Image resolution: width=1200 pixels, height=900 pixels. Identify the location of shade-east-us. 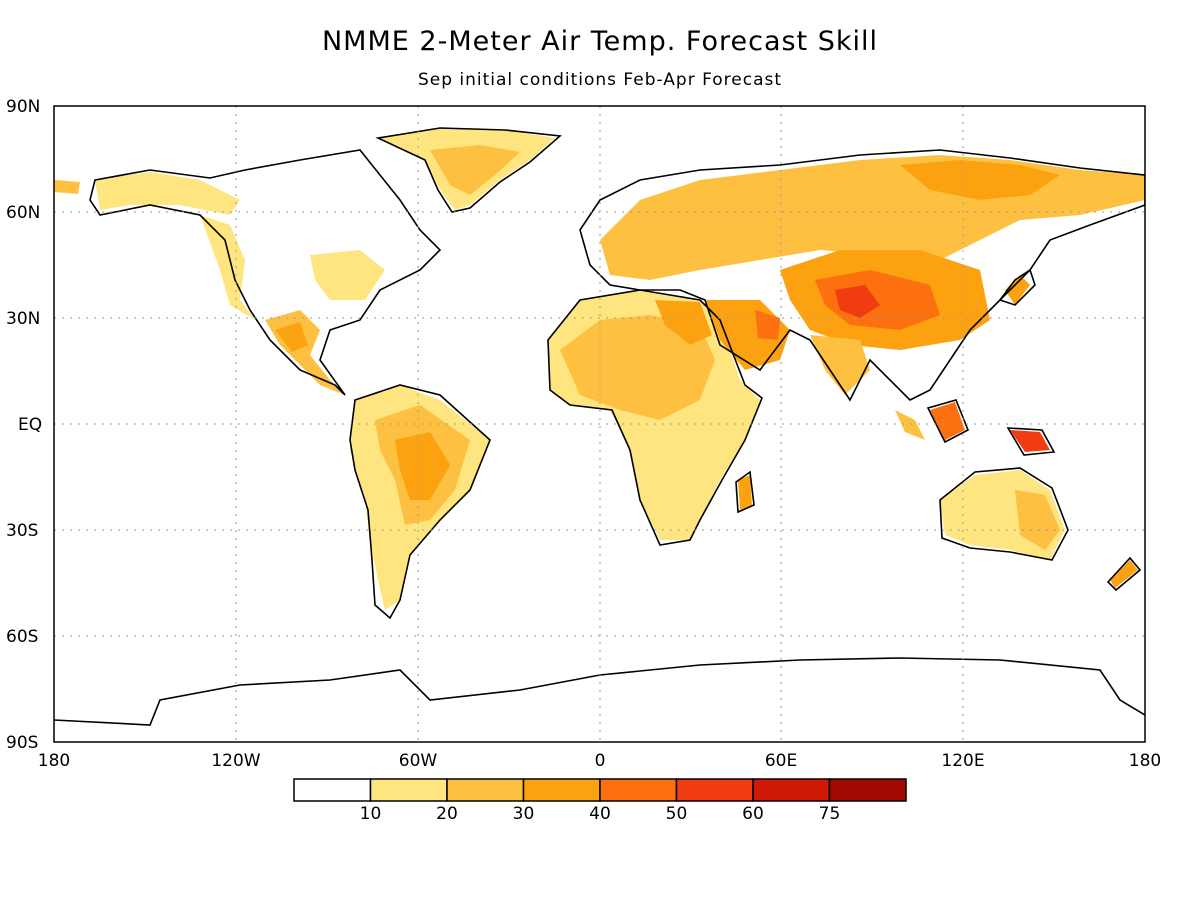
(347, 275).